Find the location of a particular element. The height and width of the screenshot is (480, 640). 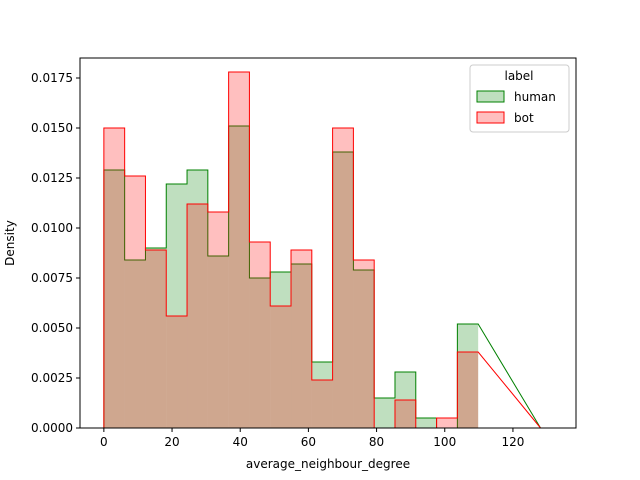

x-tick-label-20: 20 is located at coordinates (171, 442).